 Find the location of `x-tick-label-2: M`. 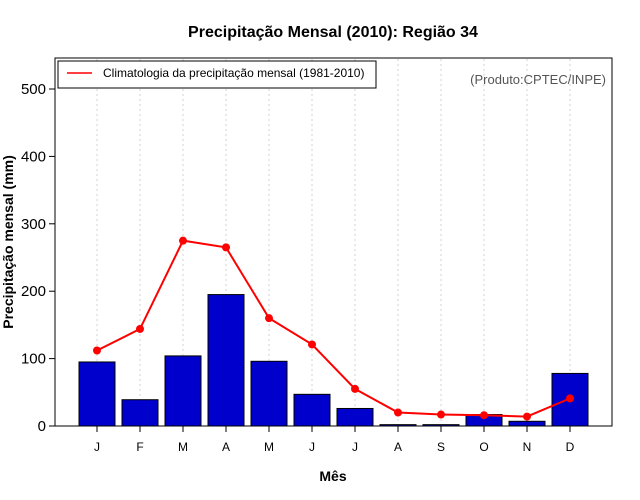

x-tick-label-2: M is located at coordinates (183, 447).